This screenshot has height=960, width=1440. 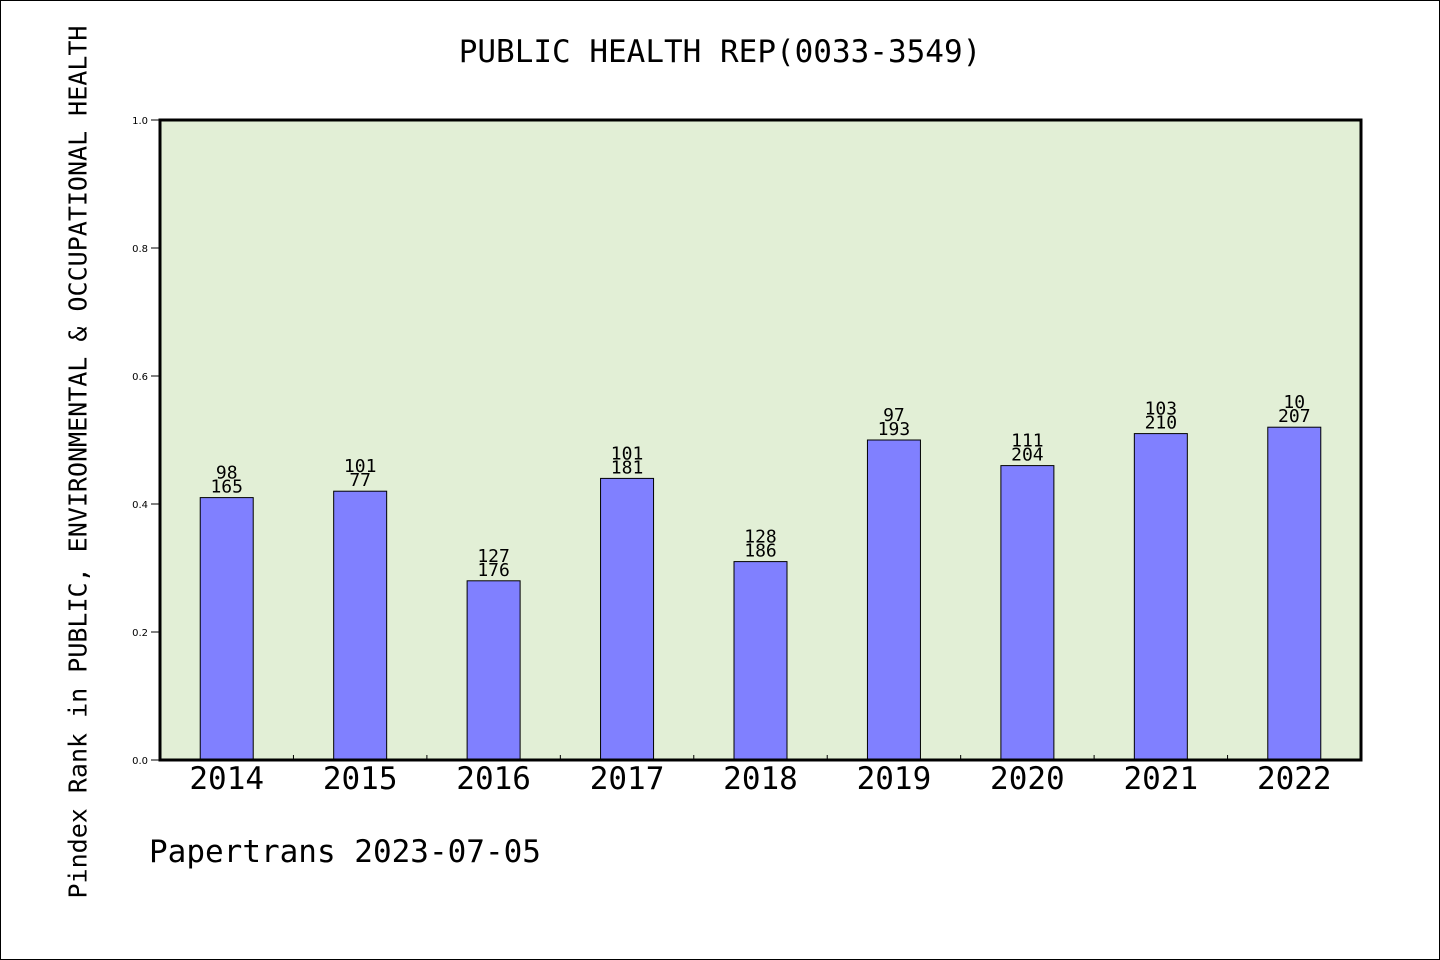 I want to click on bar-2014, so click(x=226, y=629).